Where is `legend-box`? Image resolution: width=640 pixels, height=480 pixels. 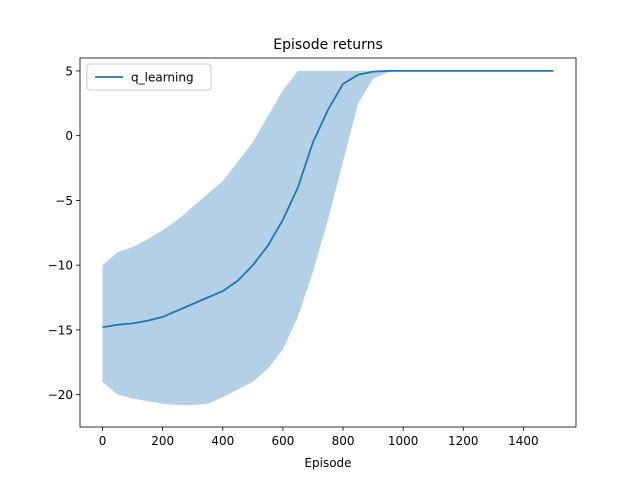 legend-box is located at coordinates (149, 77).